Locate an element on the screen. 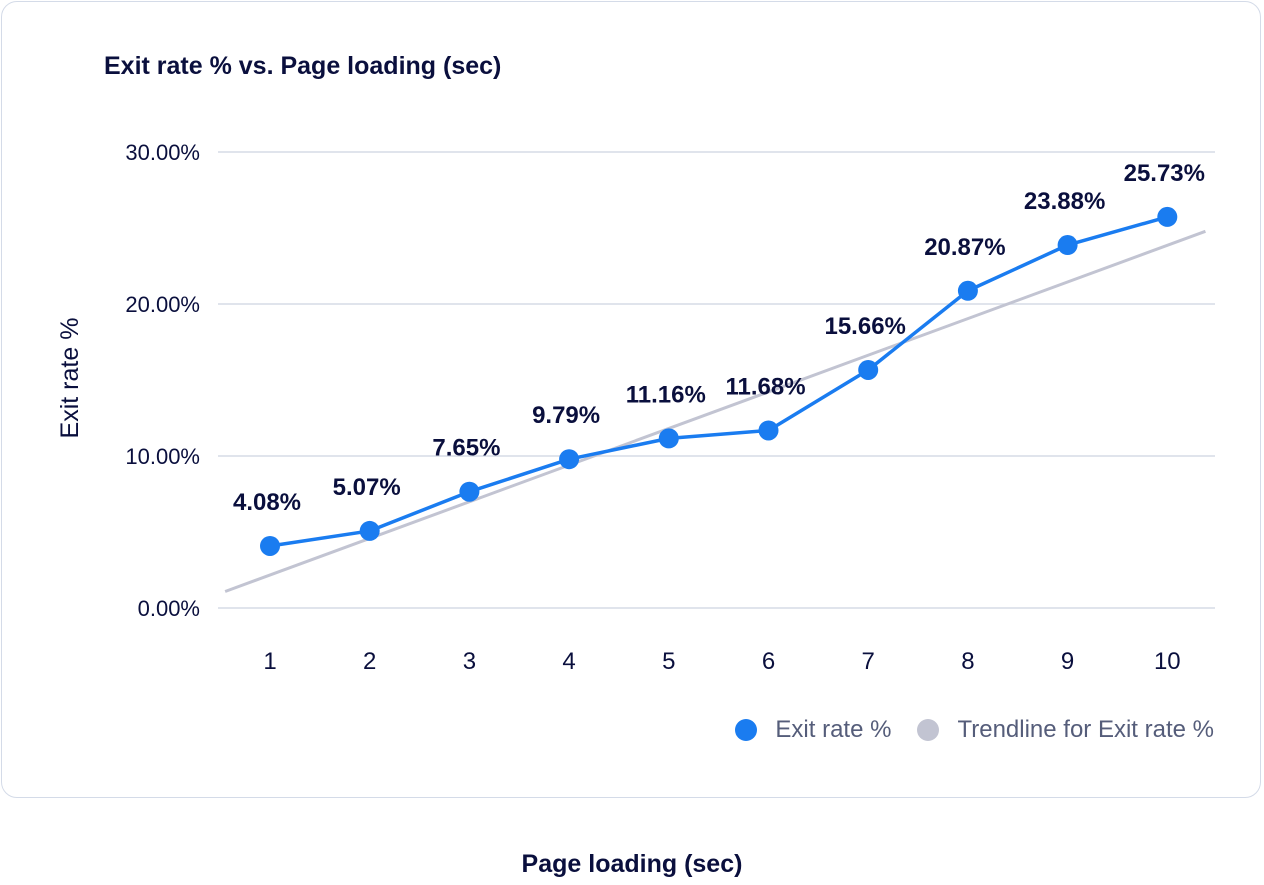  legend: Exit rate % Trendline for Exit rate % is located at coordinates (961, 730).